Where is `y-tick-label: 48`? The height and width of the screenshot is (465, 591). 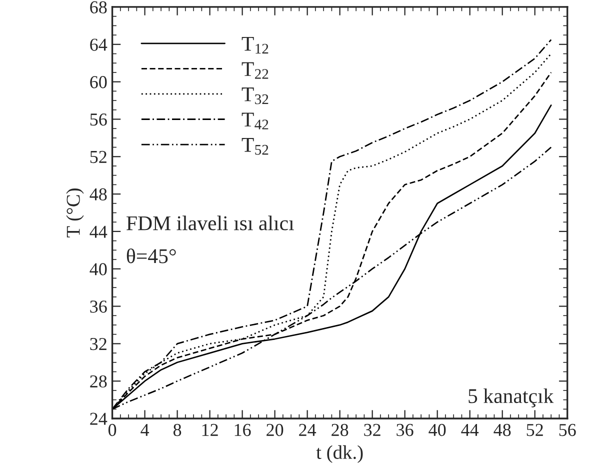 y-tick-label: 48 is located at coordinates (98, 194).